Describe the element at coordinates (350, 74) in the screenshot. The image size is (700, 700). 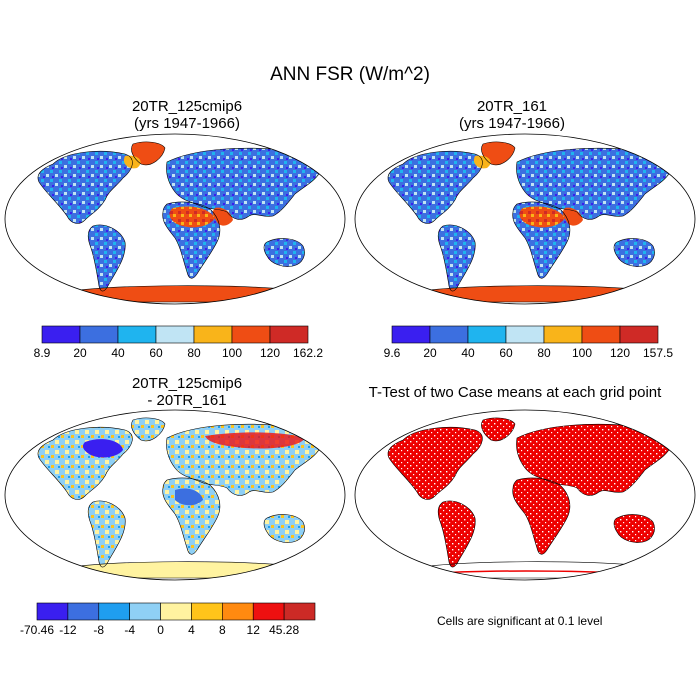
I see `figure-title: ANN FSR (W/m^2)` at that location.